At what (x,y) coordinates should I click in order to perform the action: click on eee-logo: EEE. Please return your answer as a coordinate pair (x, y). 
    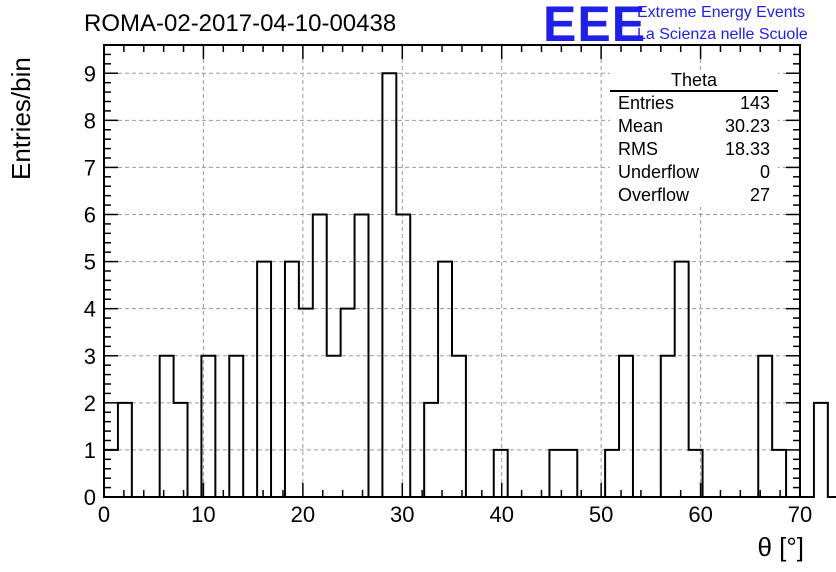
    Looking at the image, I should click on (595, 26).